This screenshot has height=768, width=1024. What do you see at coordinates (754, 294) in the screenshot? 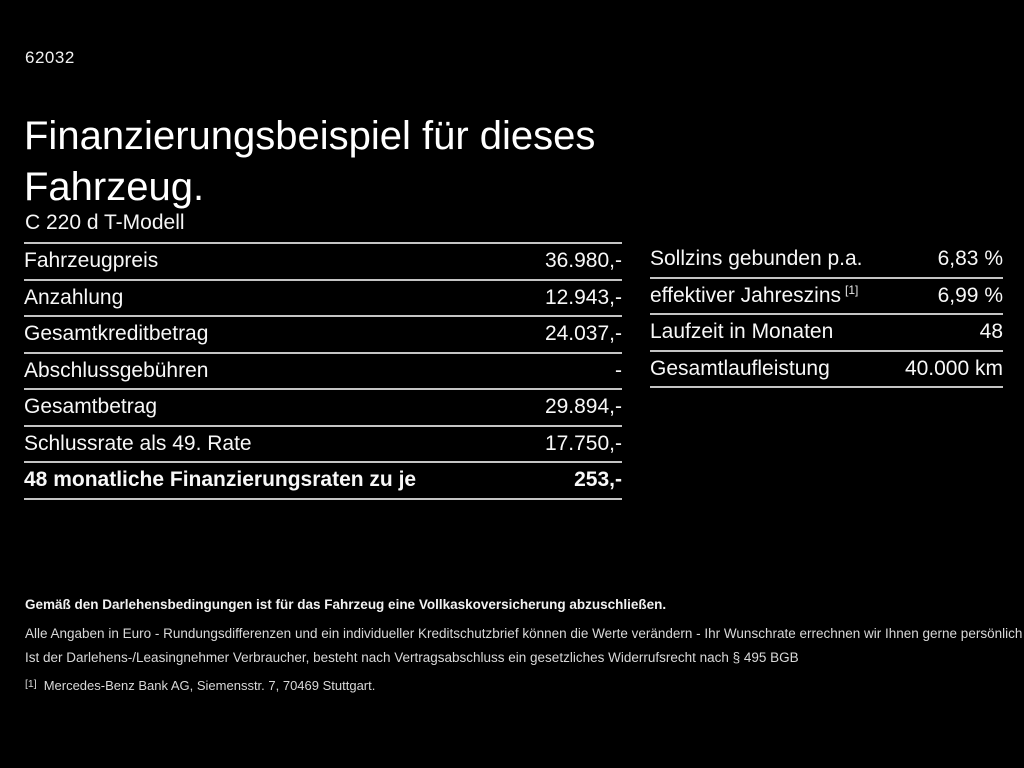
I see `row-label: effektiver Jahreszins [1]` at bounding box center [754, 294].